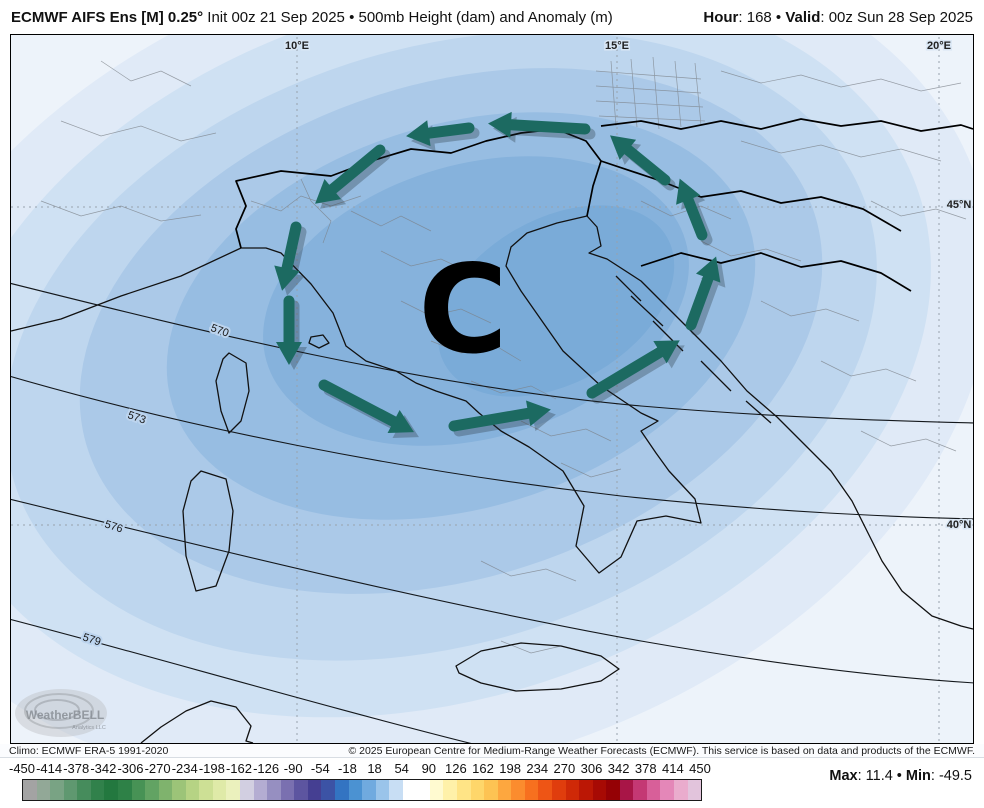  What do you see at coordinates (197, 721) in the screenshot?
I see `coastline-africa` at bounding box center [197, 721].